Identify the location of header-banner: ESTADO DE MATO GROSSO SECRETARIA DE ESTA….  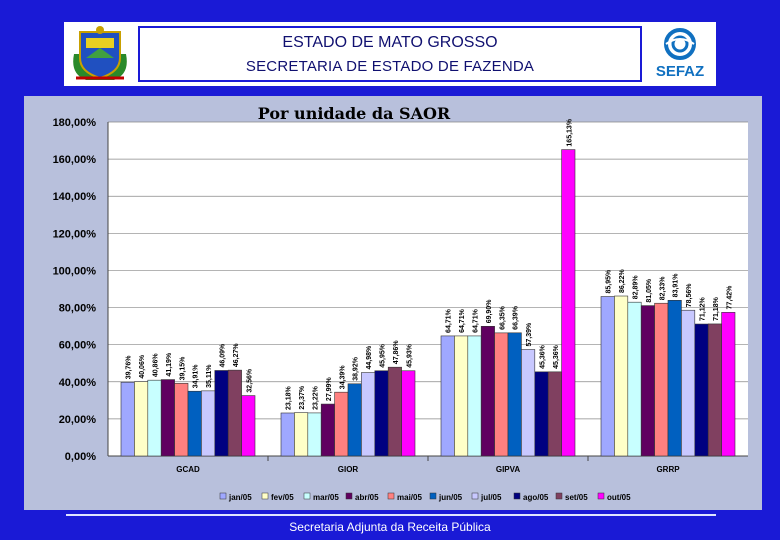
(390, 54).